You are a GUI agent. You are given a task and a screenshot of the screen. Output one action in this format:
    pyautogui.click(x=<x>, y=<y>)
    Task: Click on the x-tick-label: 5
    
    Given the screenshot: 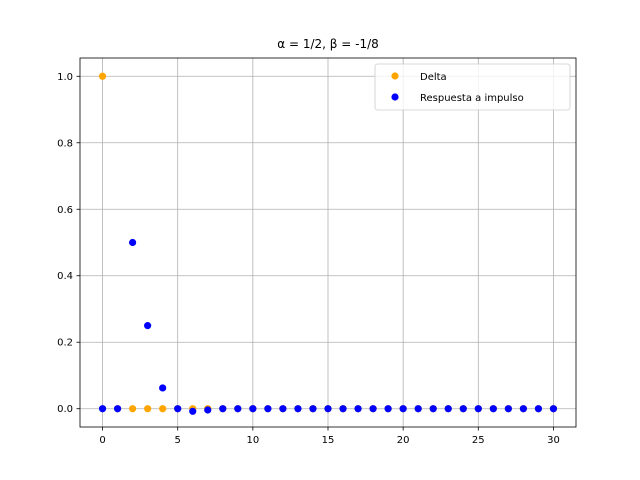 What is the action you would take?
    pyautogui.click(x=178, y=440)
    